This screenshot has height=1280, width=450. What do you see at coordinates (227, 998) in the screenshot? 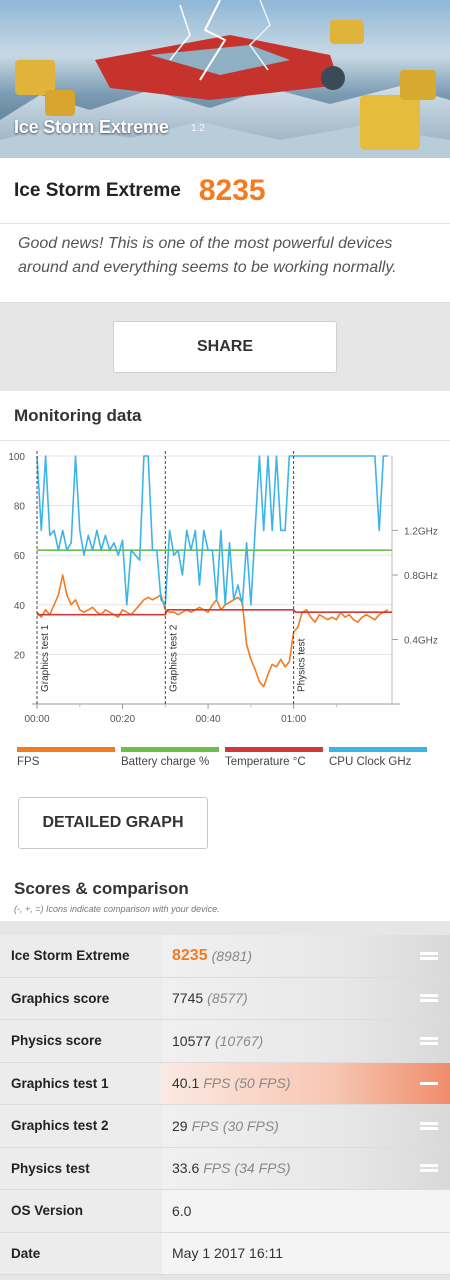
I see `comparison-value: (8577)` at bounding box center [227, 998].